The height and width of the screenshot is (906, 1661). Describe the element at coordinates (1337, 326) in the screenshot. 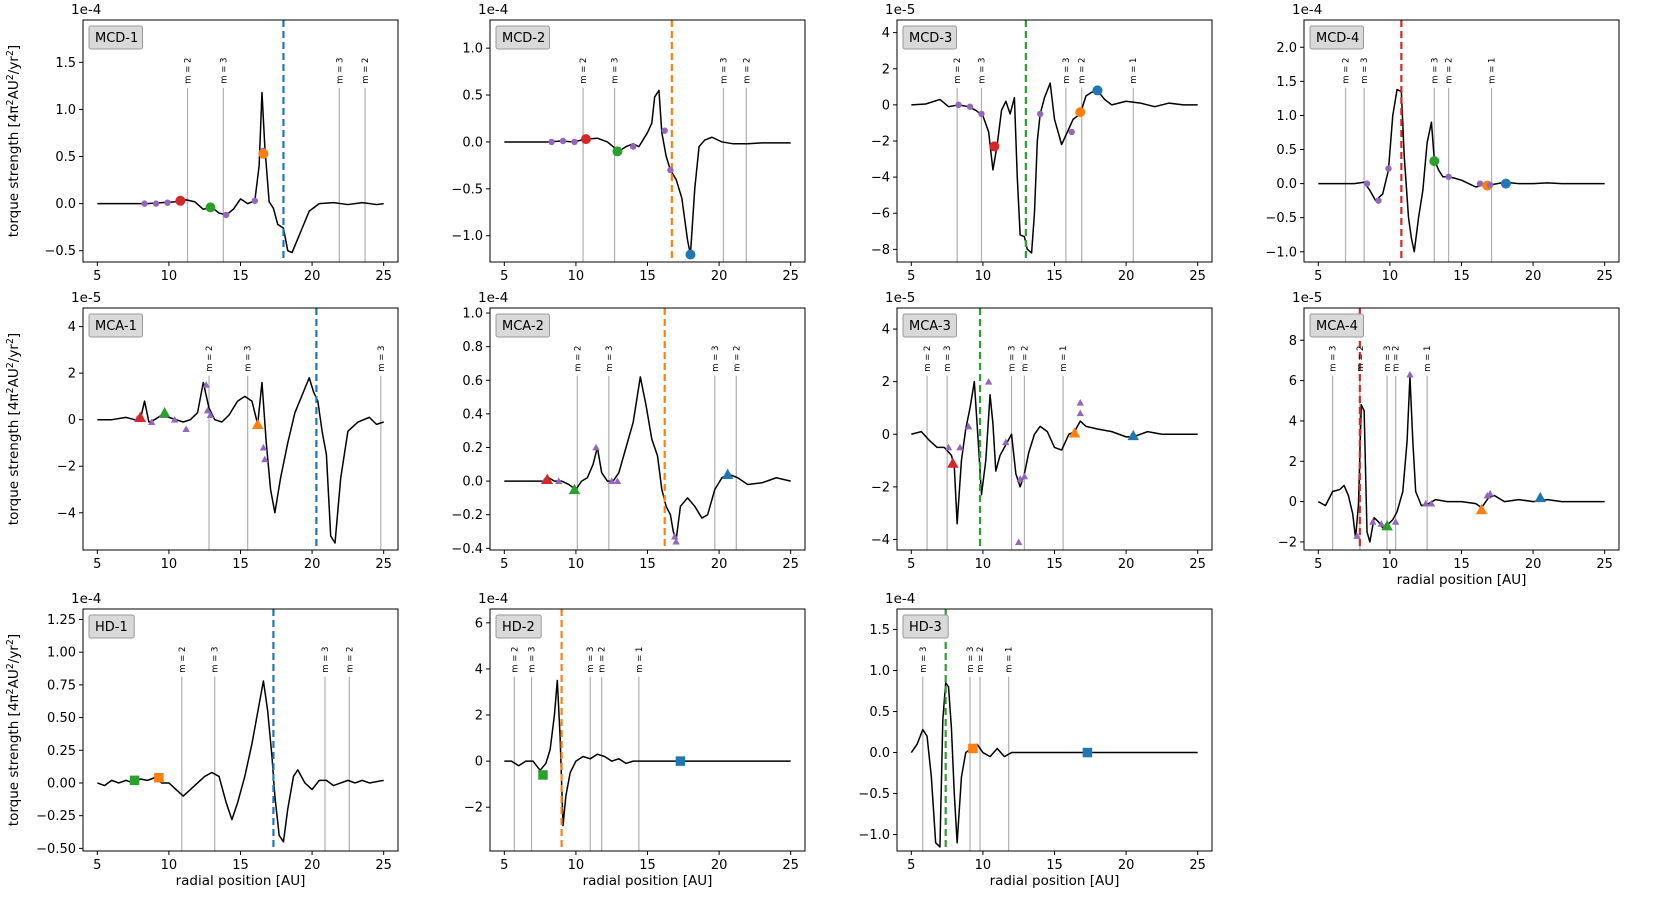

I see `panel-label: MCA-4` at that location.